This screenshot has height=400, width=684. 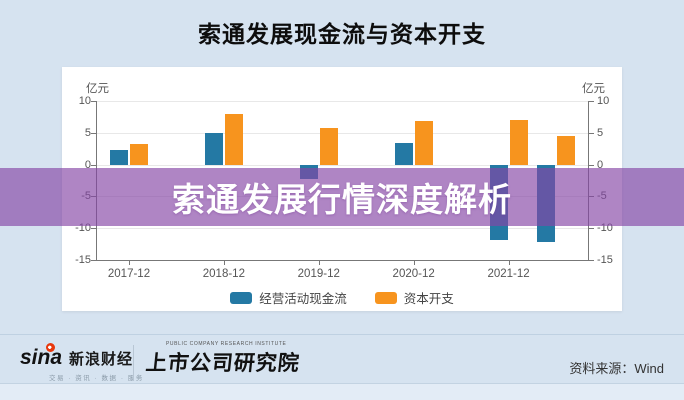 I want to click on legend-label: 经营活动现金流, so click(x=303, y=299).